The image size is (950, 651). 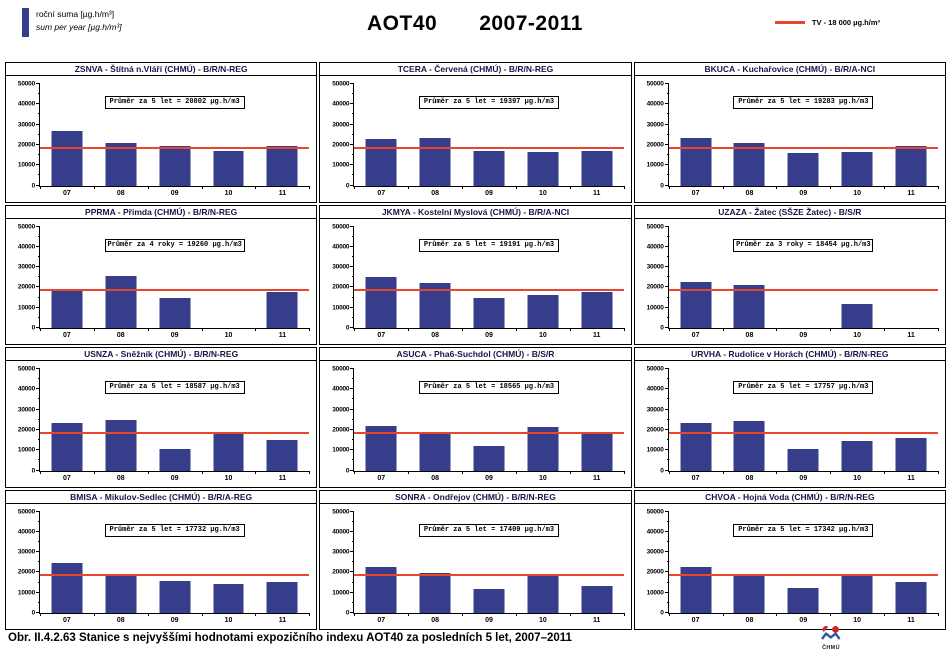 What do you see at coordinates (831, 633) in the screenshot?
I see `chmu-logo-icon` at bounding box center [831, 633].